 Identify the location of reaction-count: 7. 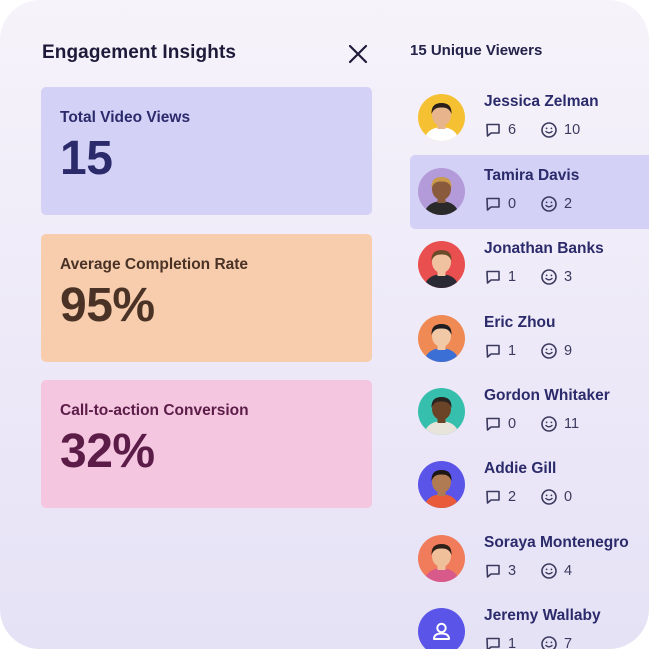
(556, 641).